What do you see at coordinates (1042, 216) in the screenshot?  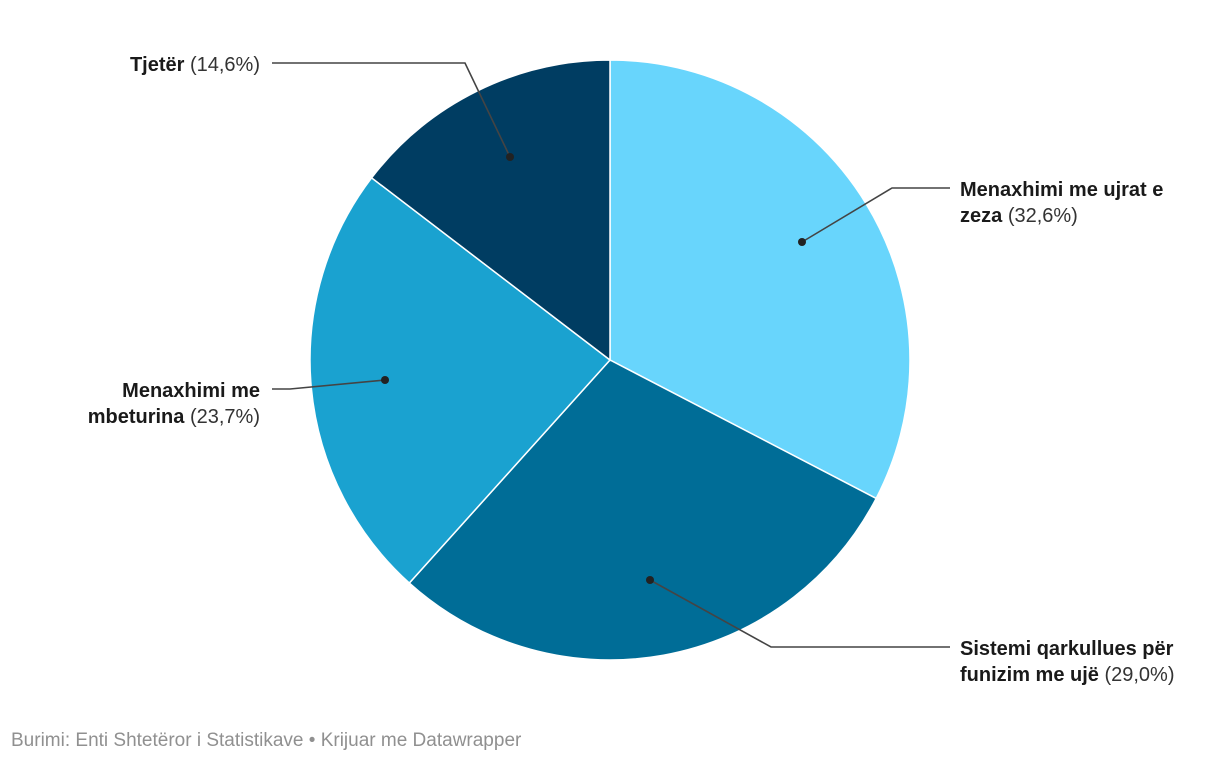 I see `slice-label-value: (32,6%)` at bounding box center [1042, 216].